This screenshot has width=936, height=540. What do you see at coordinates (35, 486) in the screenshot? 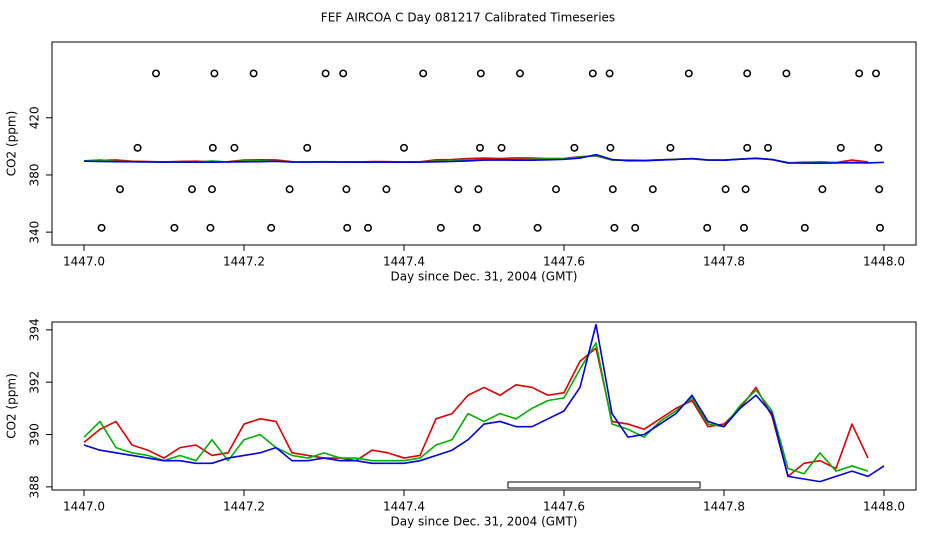
I see `y-tick-label: 388` at bounding box center [35, 486].